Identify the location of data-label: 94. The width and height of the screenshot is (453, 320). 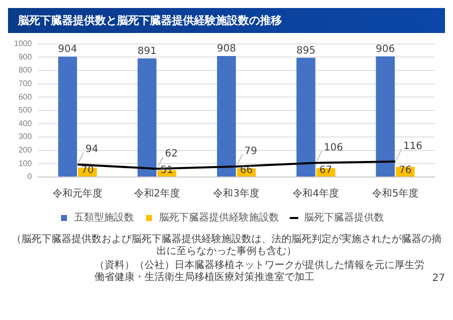
(92, 150).